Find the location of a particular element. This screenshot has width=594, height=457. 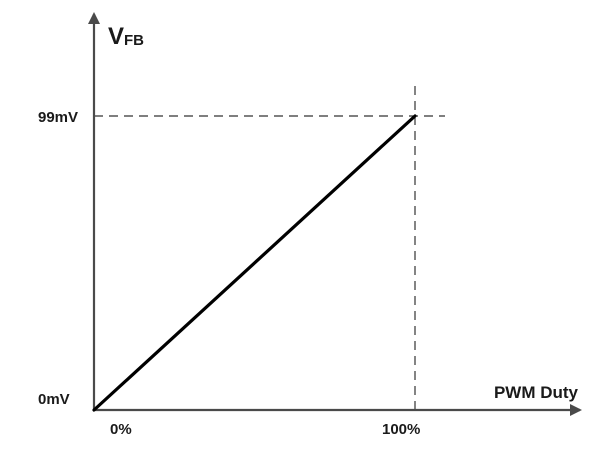

y-tick-label-min: 0mV is located at coordinates (54, 399).